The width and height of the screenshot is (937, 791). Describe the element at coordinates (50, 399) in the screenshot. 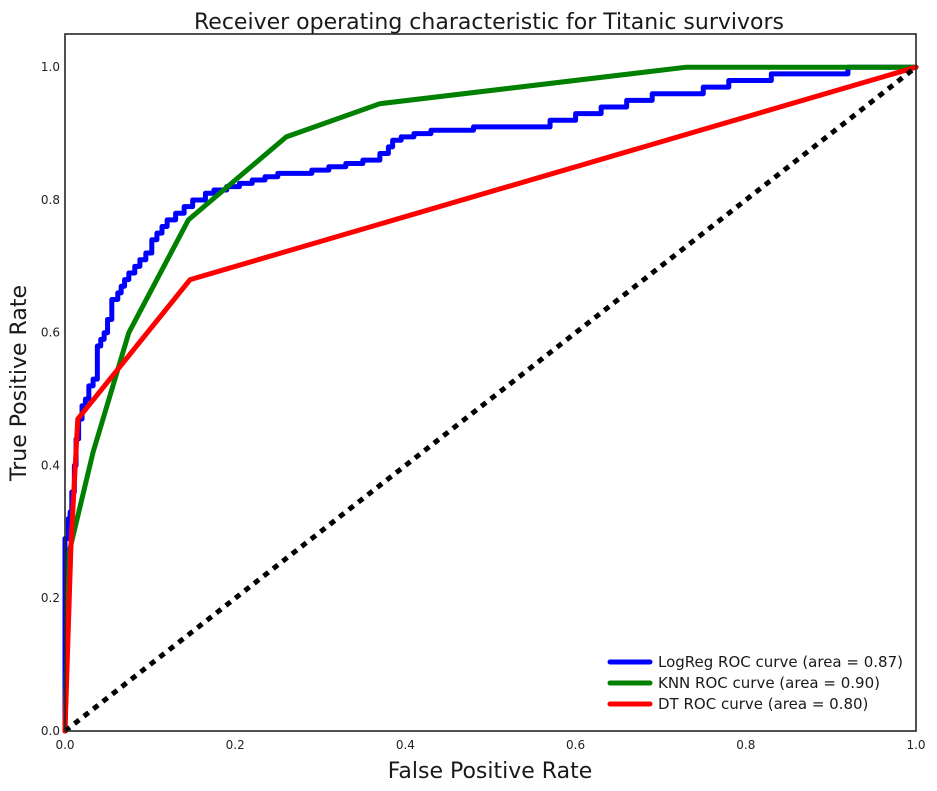

I see `y-axis-ticks: 0.0 0.2 0.4 0.6 0.8 1.0` at that location.